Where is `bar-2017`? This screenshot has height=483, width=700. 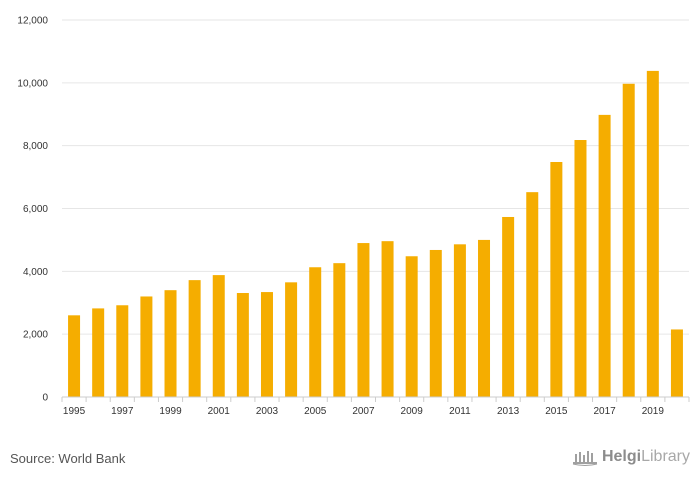
bar-2017 is located at coordinates (604, 256).